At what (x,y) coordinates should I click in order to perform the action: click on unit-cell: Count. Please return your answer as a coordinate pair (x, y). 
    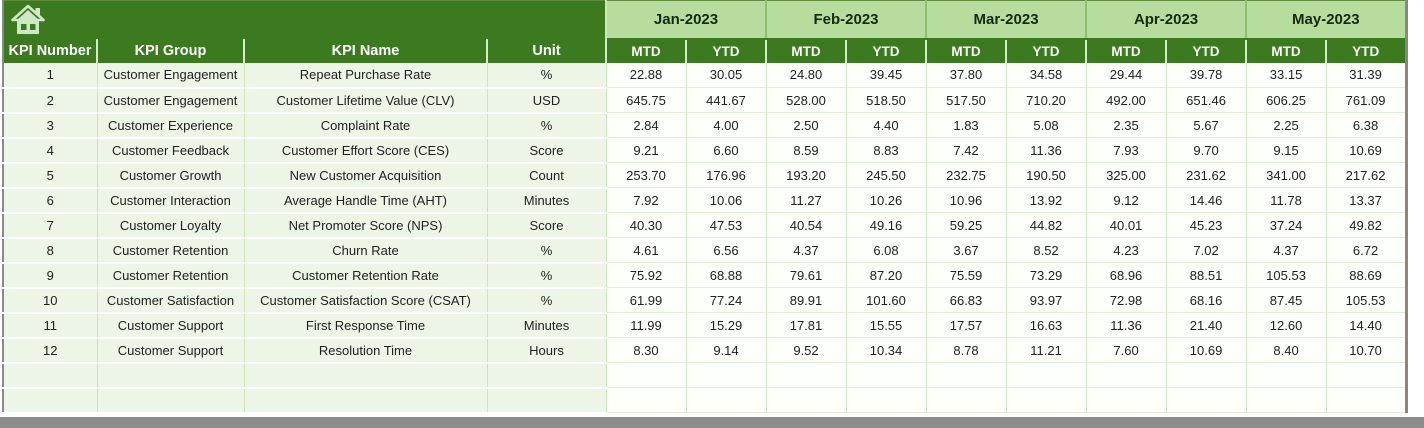
    Looking at the image, I should click on (547, 175).